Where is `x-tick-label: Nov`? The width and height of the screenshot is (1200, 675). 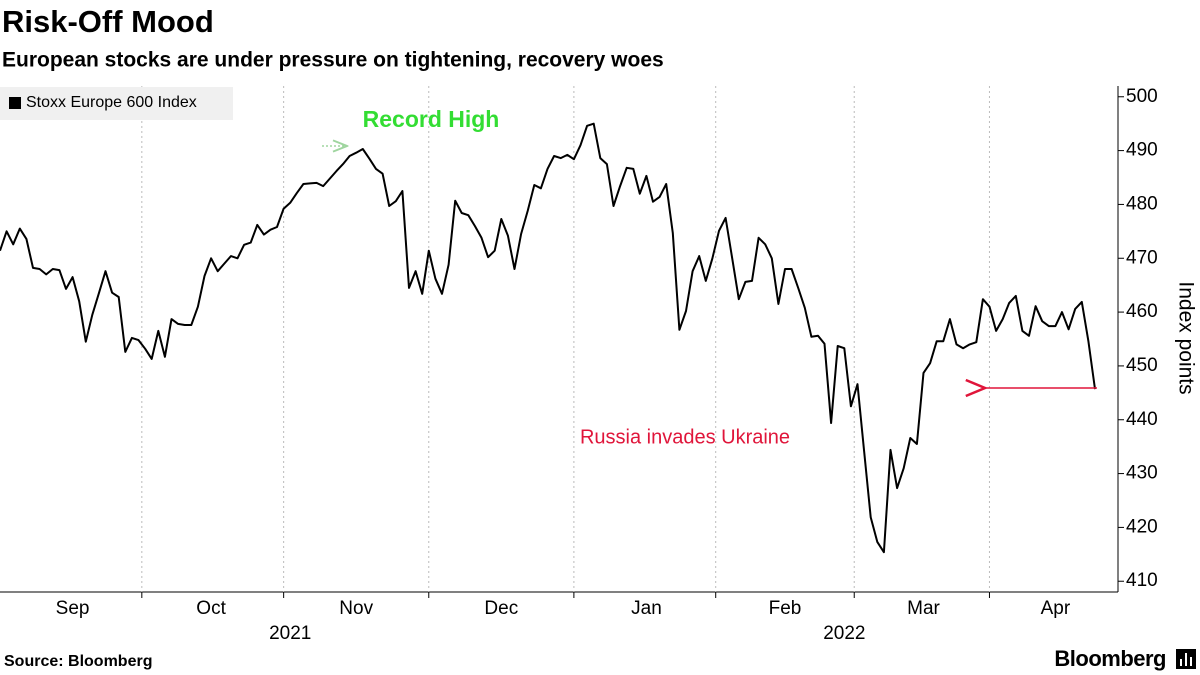
x-tick-label: Nov is located at coordinates (356, 608).